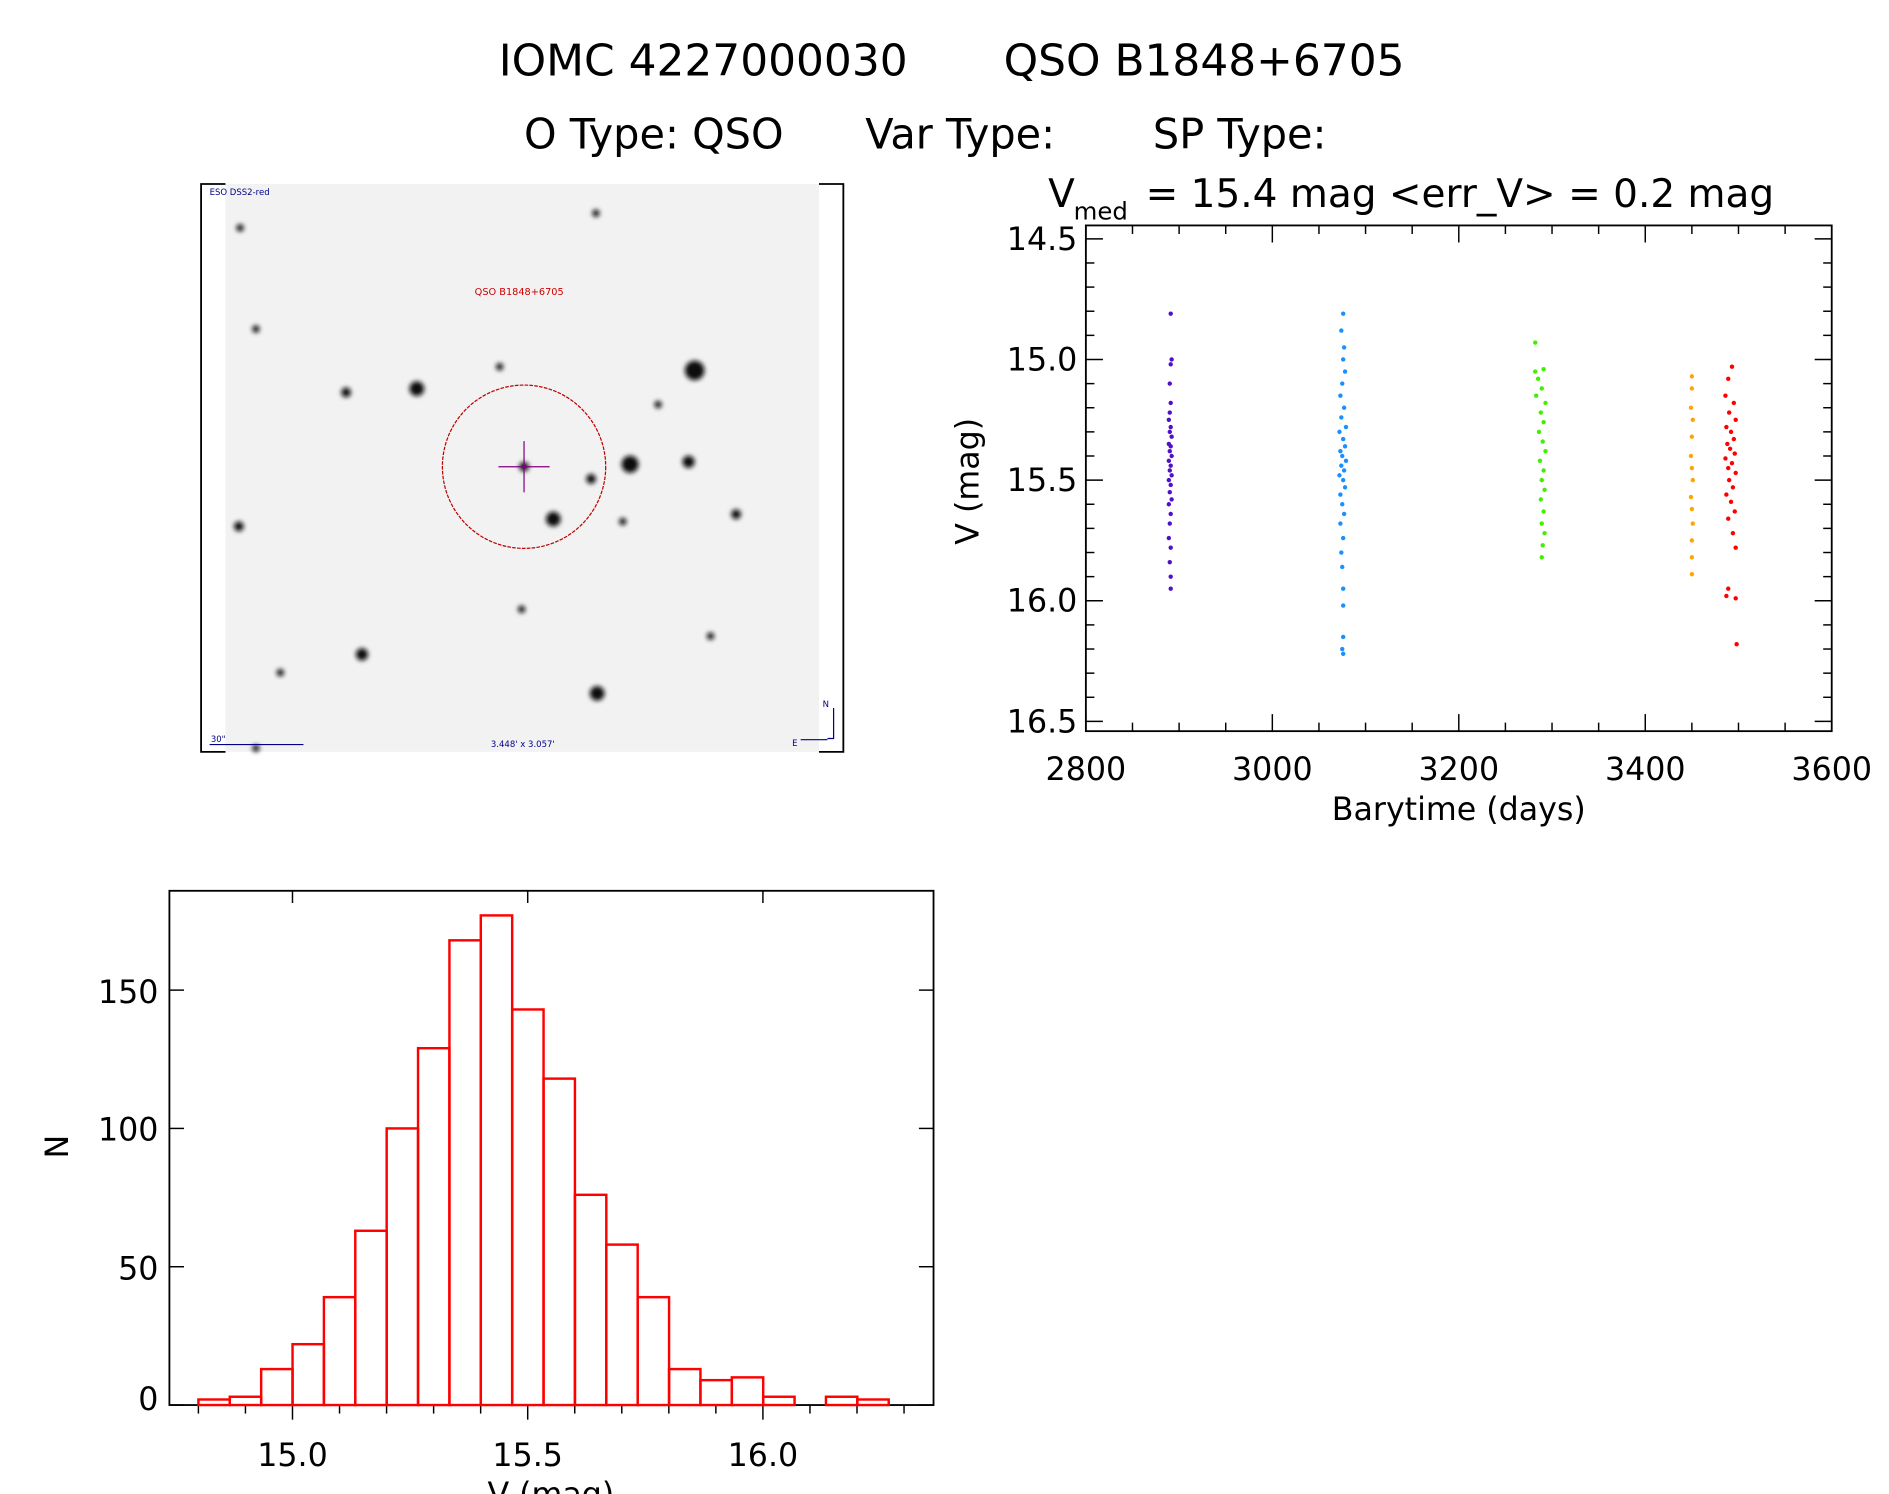 This screenshot has width=1889, height=1494. What do you see at coordinates (1459, 810) in the screenshot?
I see `lc-xlabel: Barytime (days)` at bounding box center [1459, 810].